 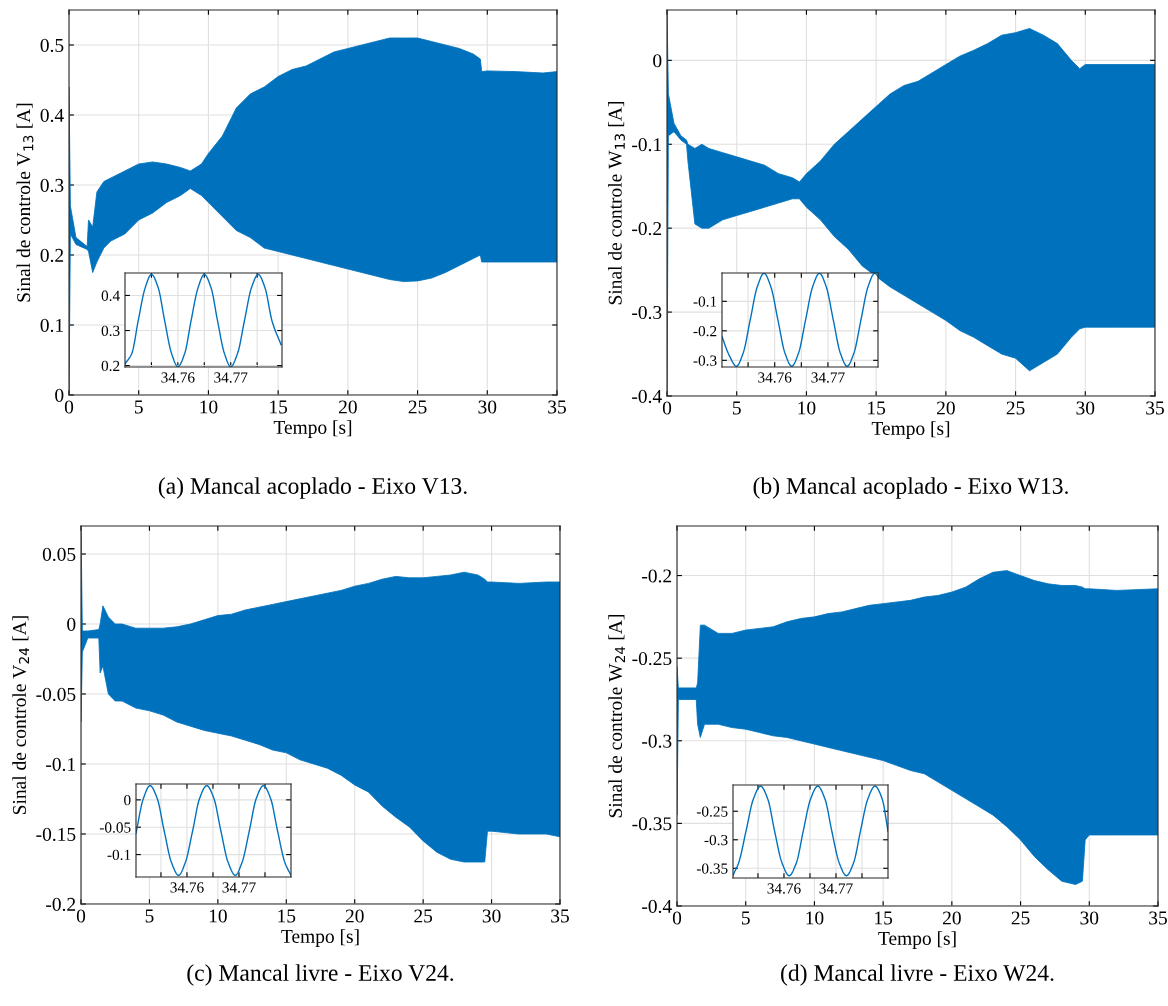 I want to click on y-tick-label: 0.5, so click(x=52, y=45).